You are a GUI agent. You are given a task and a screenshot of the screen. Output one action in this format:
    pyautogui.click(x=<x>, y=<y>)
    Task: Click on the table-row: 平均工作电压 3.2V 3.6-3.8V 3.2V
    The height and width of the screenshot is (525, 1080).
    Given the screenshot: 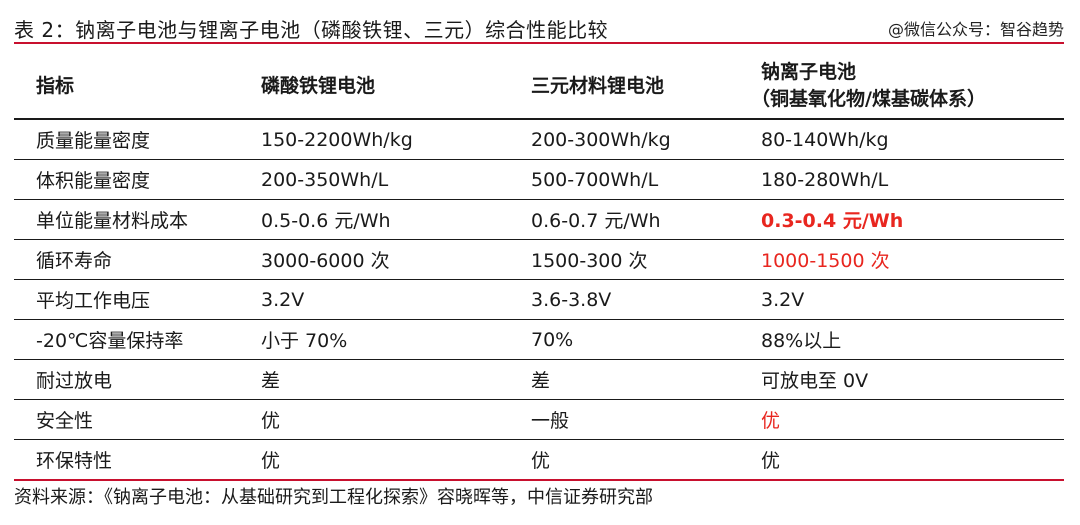 What is the action you would take?
    pyautogui.click(x=539, y=299)
    